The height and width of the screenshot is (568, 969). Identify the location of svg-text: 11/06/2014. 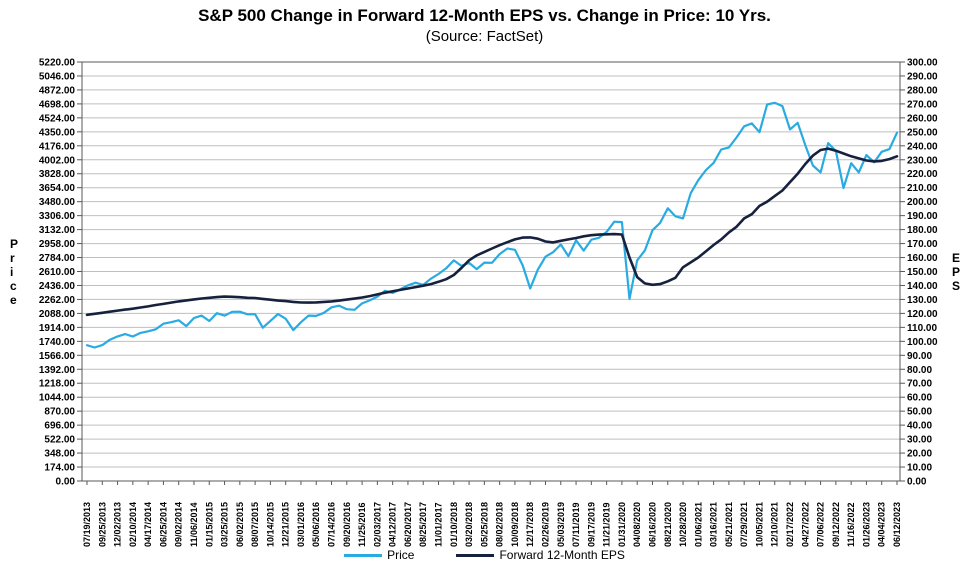
(194, 524).